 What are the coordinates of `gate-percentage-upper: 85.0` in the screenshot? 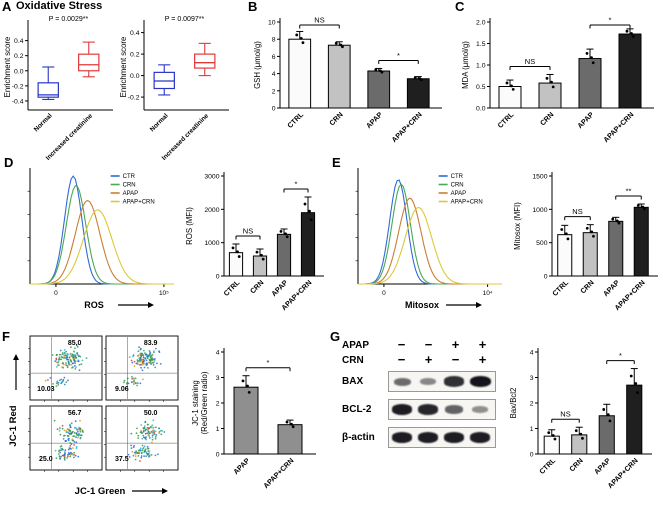 It's located at (75, 343).